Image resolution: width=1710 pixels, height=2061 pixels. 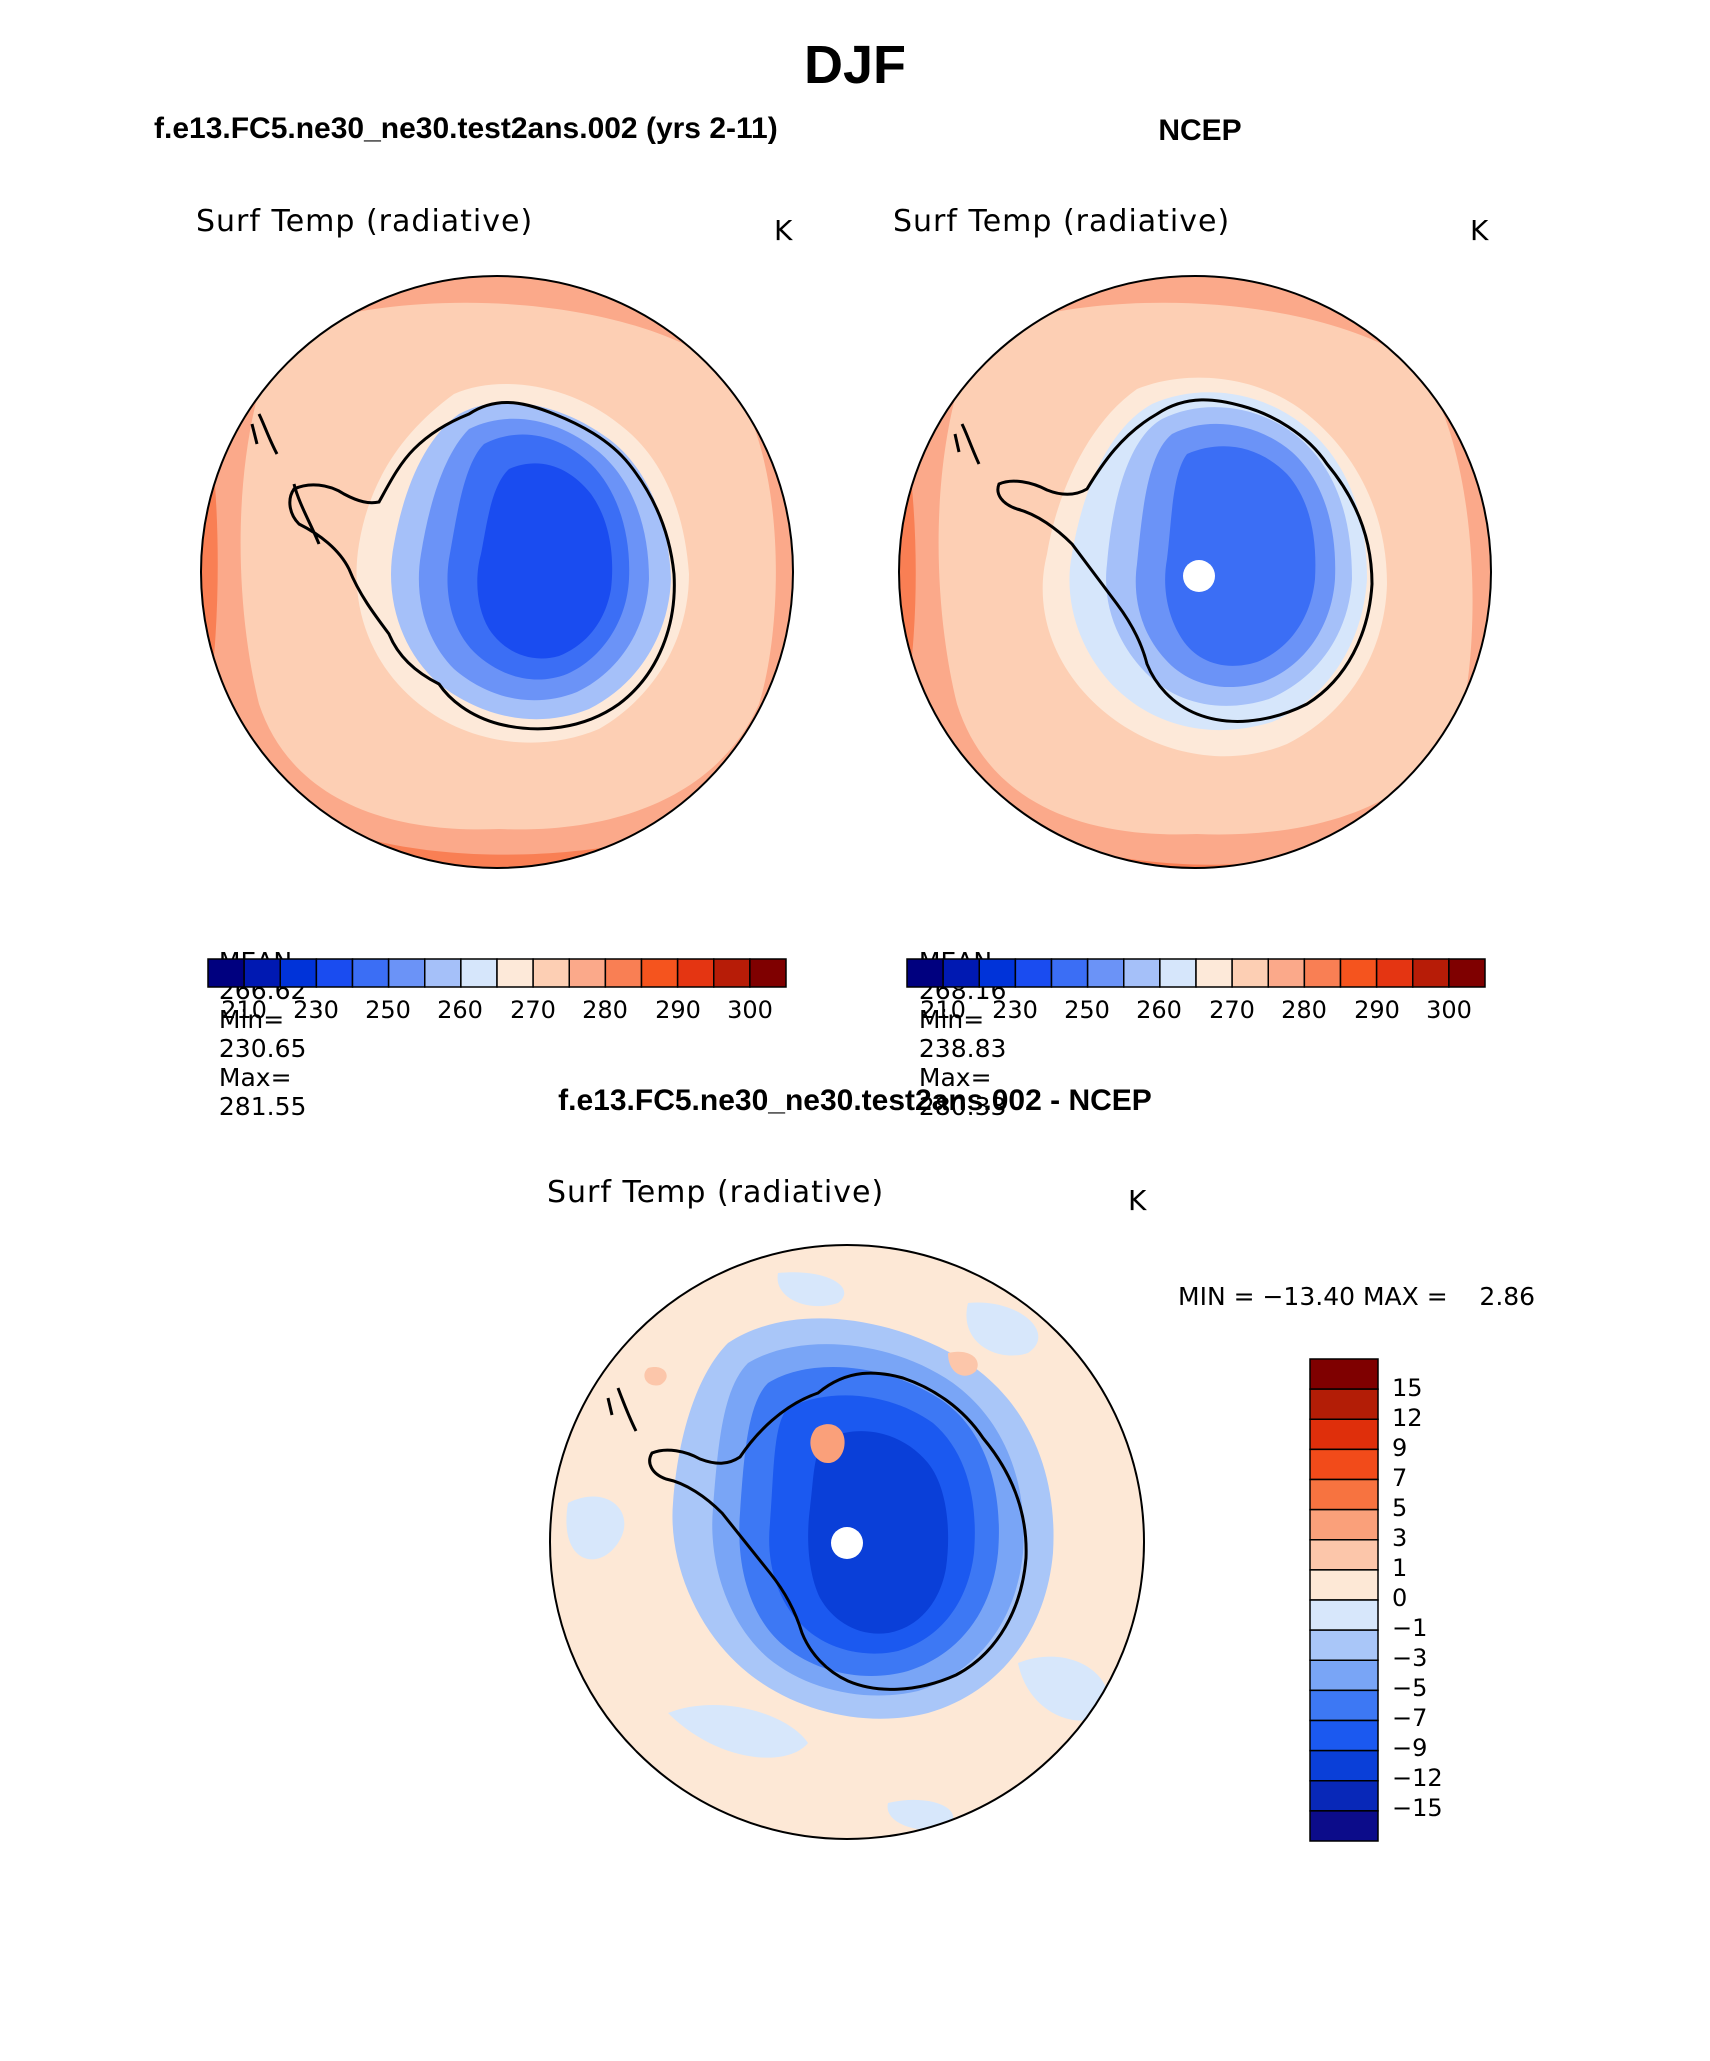 What do you see at coordinates (1432, 1600) in the screenshot?
I see `difference-colorbar-ticks: 15 12 9 7 5 3 1 0 −1 −3 −5 −7 −9 −12 −15` at bounding box center [1432, 1600].